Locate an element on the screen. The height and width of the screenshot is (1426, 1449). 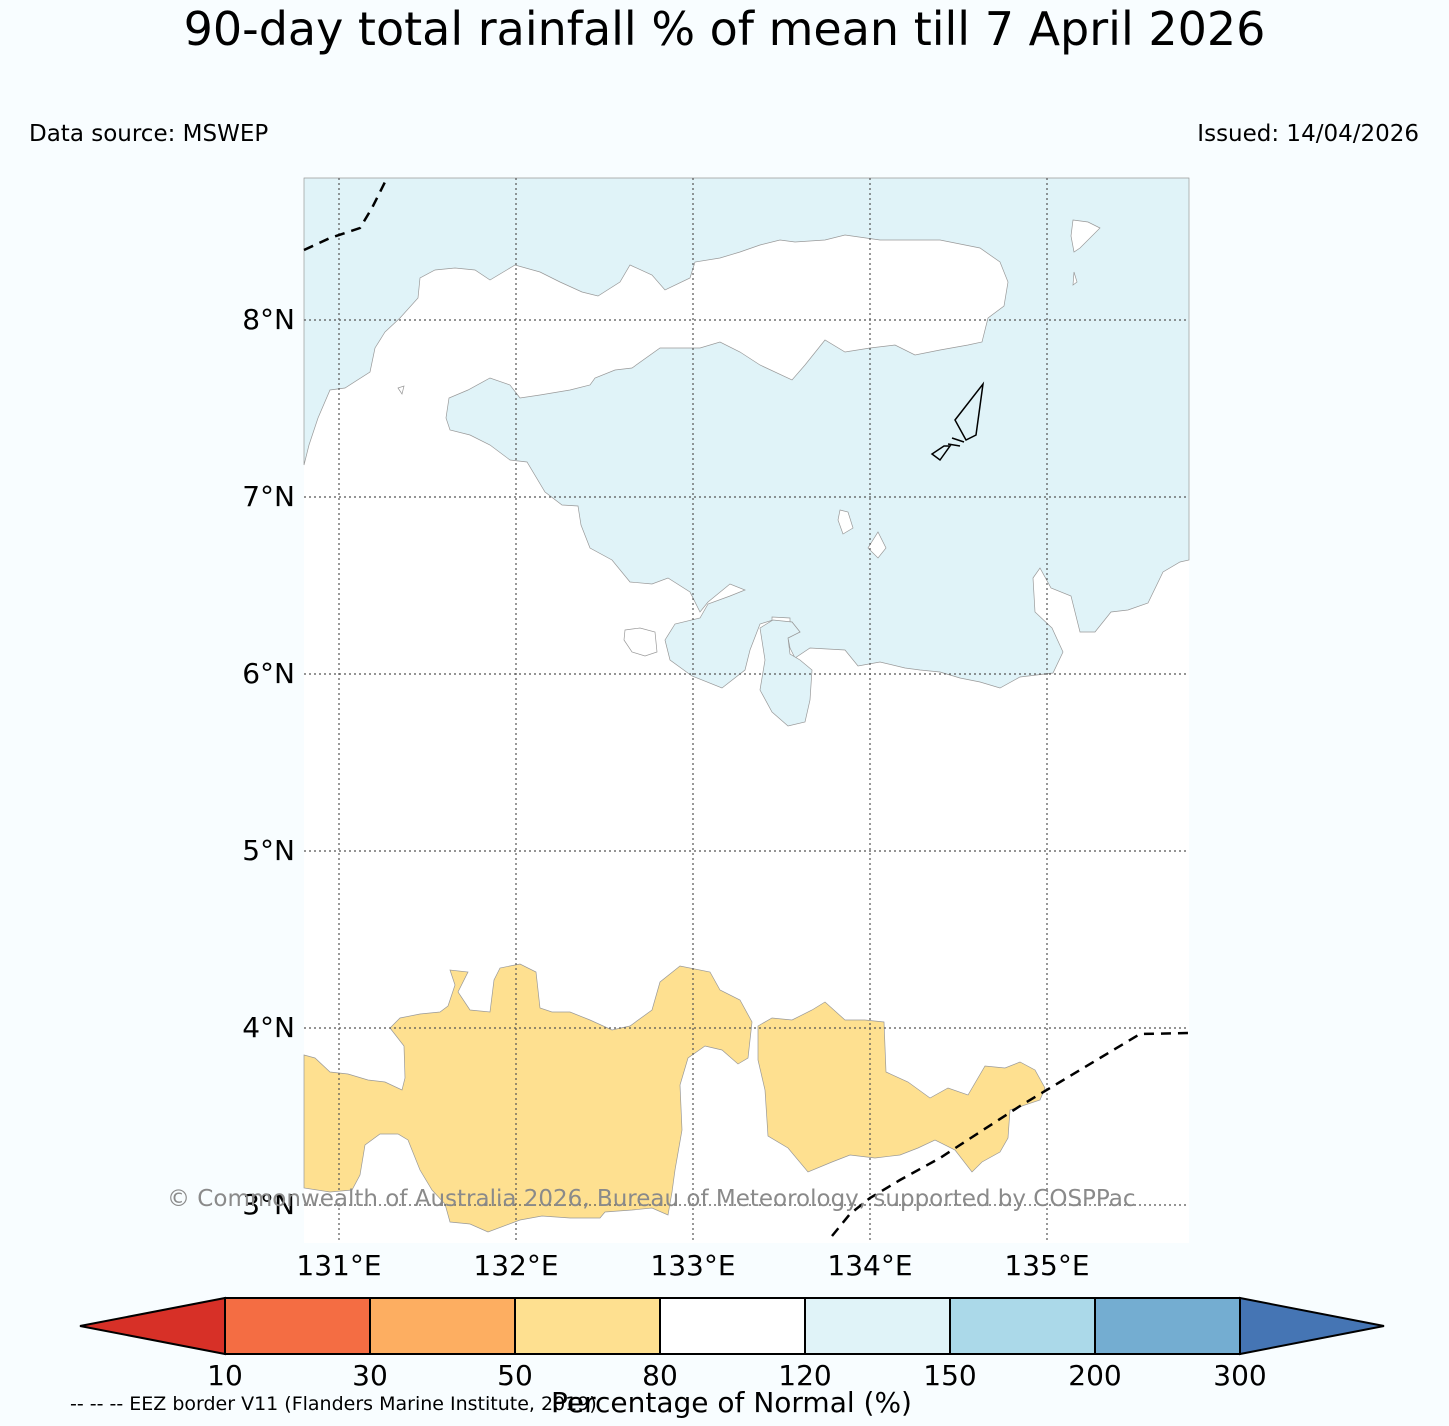
colorbar-tick-150: 150 is located at coordinates (949, 1375).